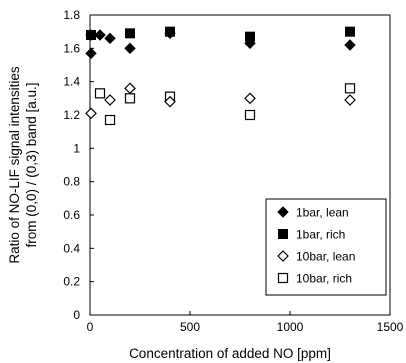 This screenshot has width=406, height=363. I want to click on legend-label: 1bar, rich, so click(320, 235).